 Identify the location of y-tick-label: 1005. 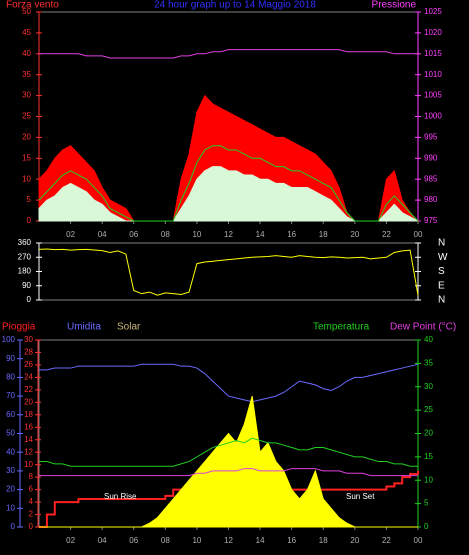
(433, 95).